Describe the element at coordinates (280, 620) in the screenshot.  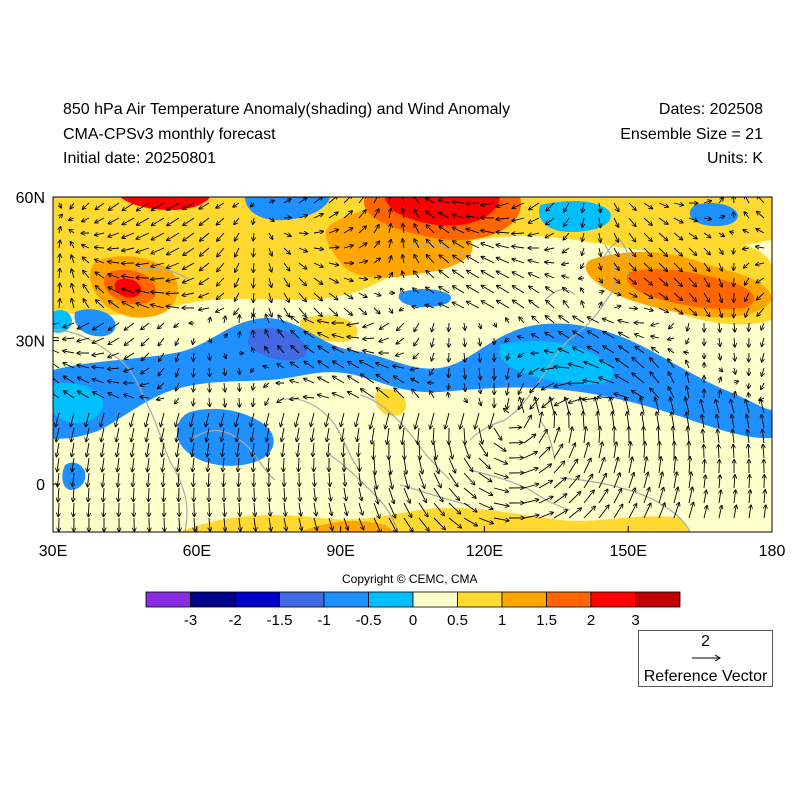
I see `colorbar-label: -1.5` at that location.